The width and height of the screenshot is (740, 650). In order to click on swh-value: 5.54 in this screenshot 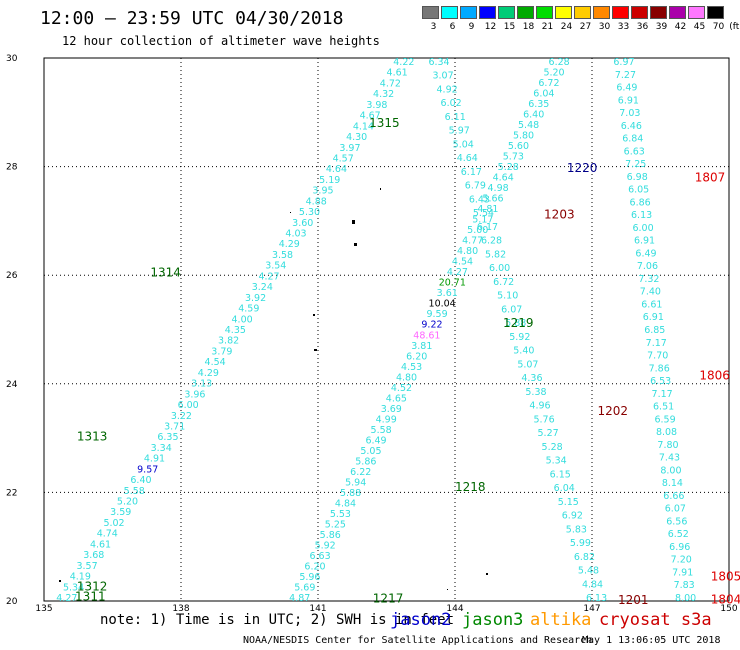, I will do `click(483, 213)`.